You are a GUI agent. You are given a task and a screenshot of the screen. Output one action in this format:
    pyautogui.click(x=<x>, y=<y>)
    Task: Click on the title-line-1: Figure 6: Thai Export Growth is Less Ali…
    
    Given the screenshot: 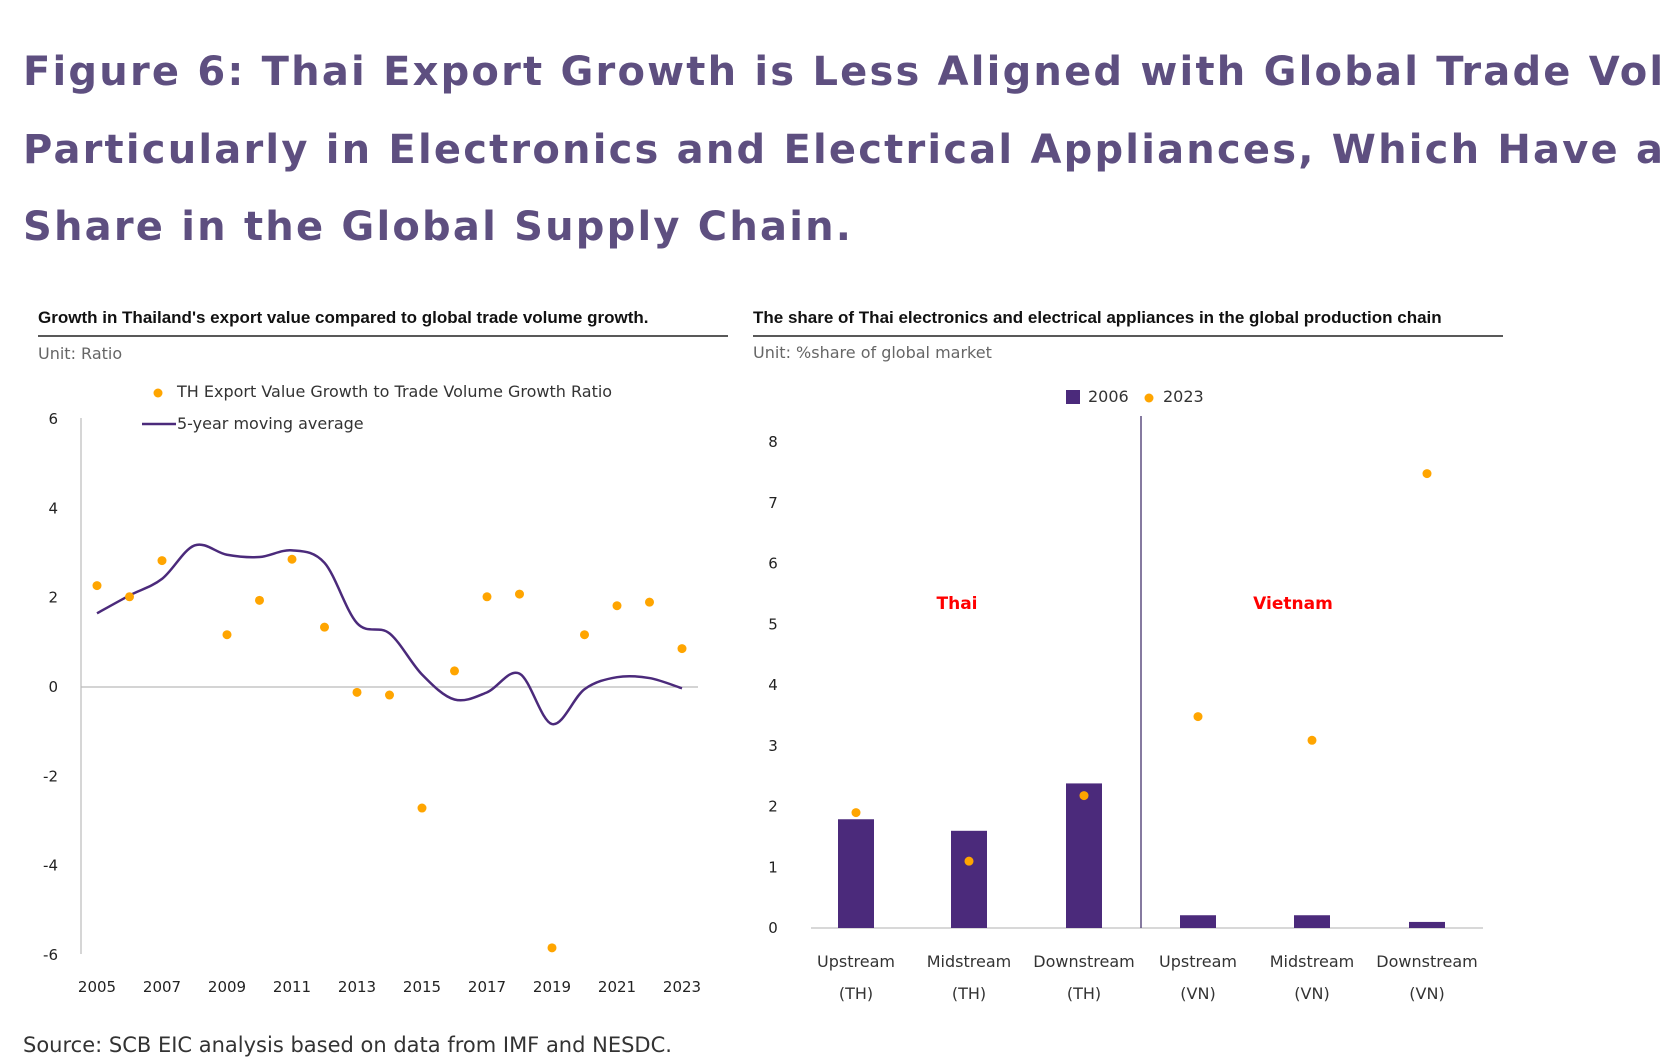 What is the action you would take?
    pyautogui.click(x=844, y=72)
    